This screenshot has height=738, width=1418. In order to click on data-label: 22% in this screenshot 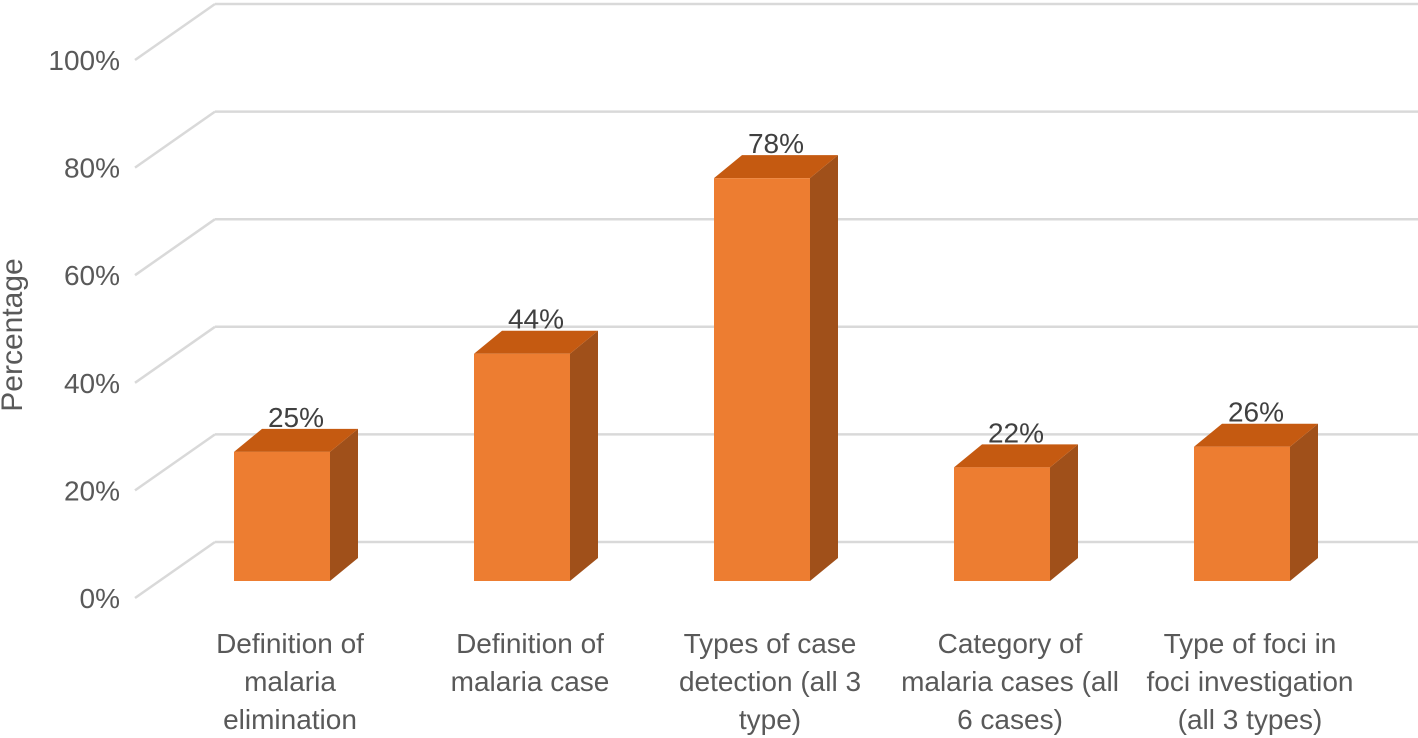, I will do `click(1016, 432)`.